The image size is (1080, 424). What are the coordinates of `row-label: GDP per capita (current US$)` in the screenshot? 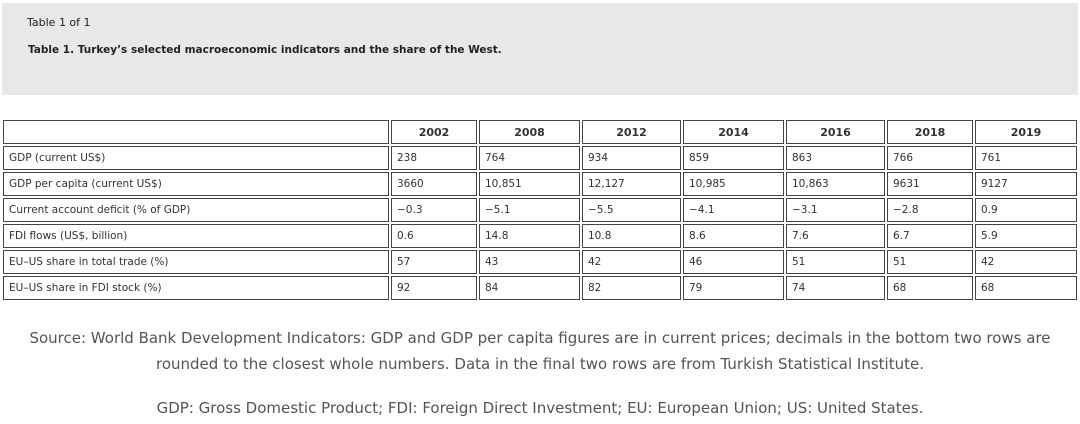 It's located at (196, 184).